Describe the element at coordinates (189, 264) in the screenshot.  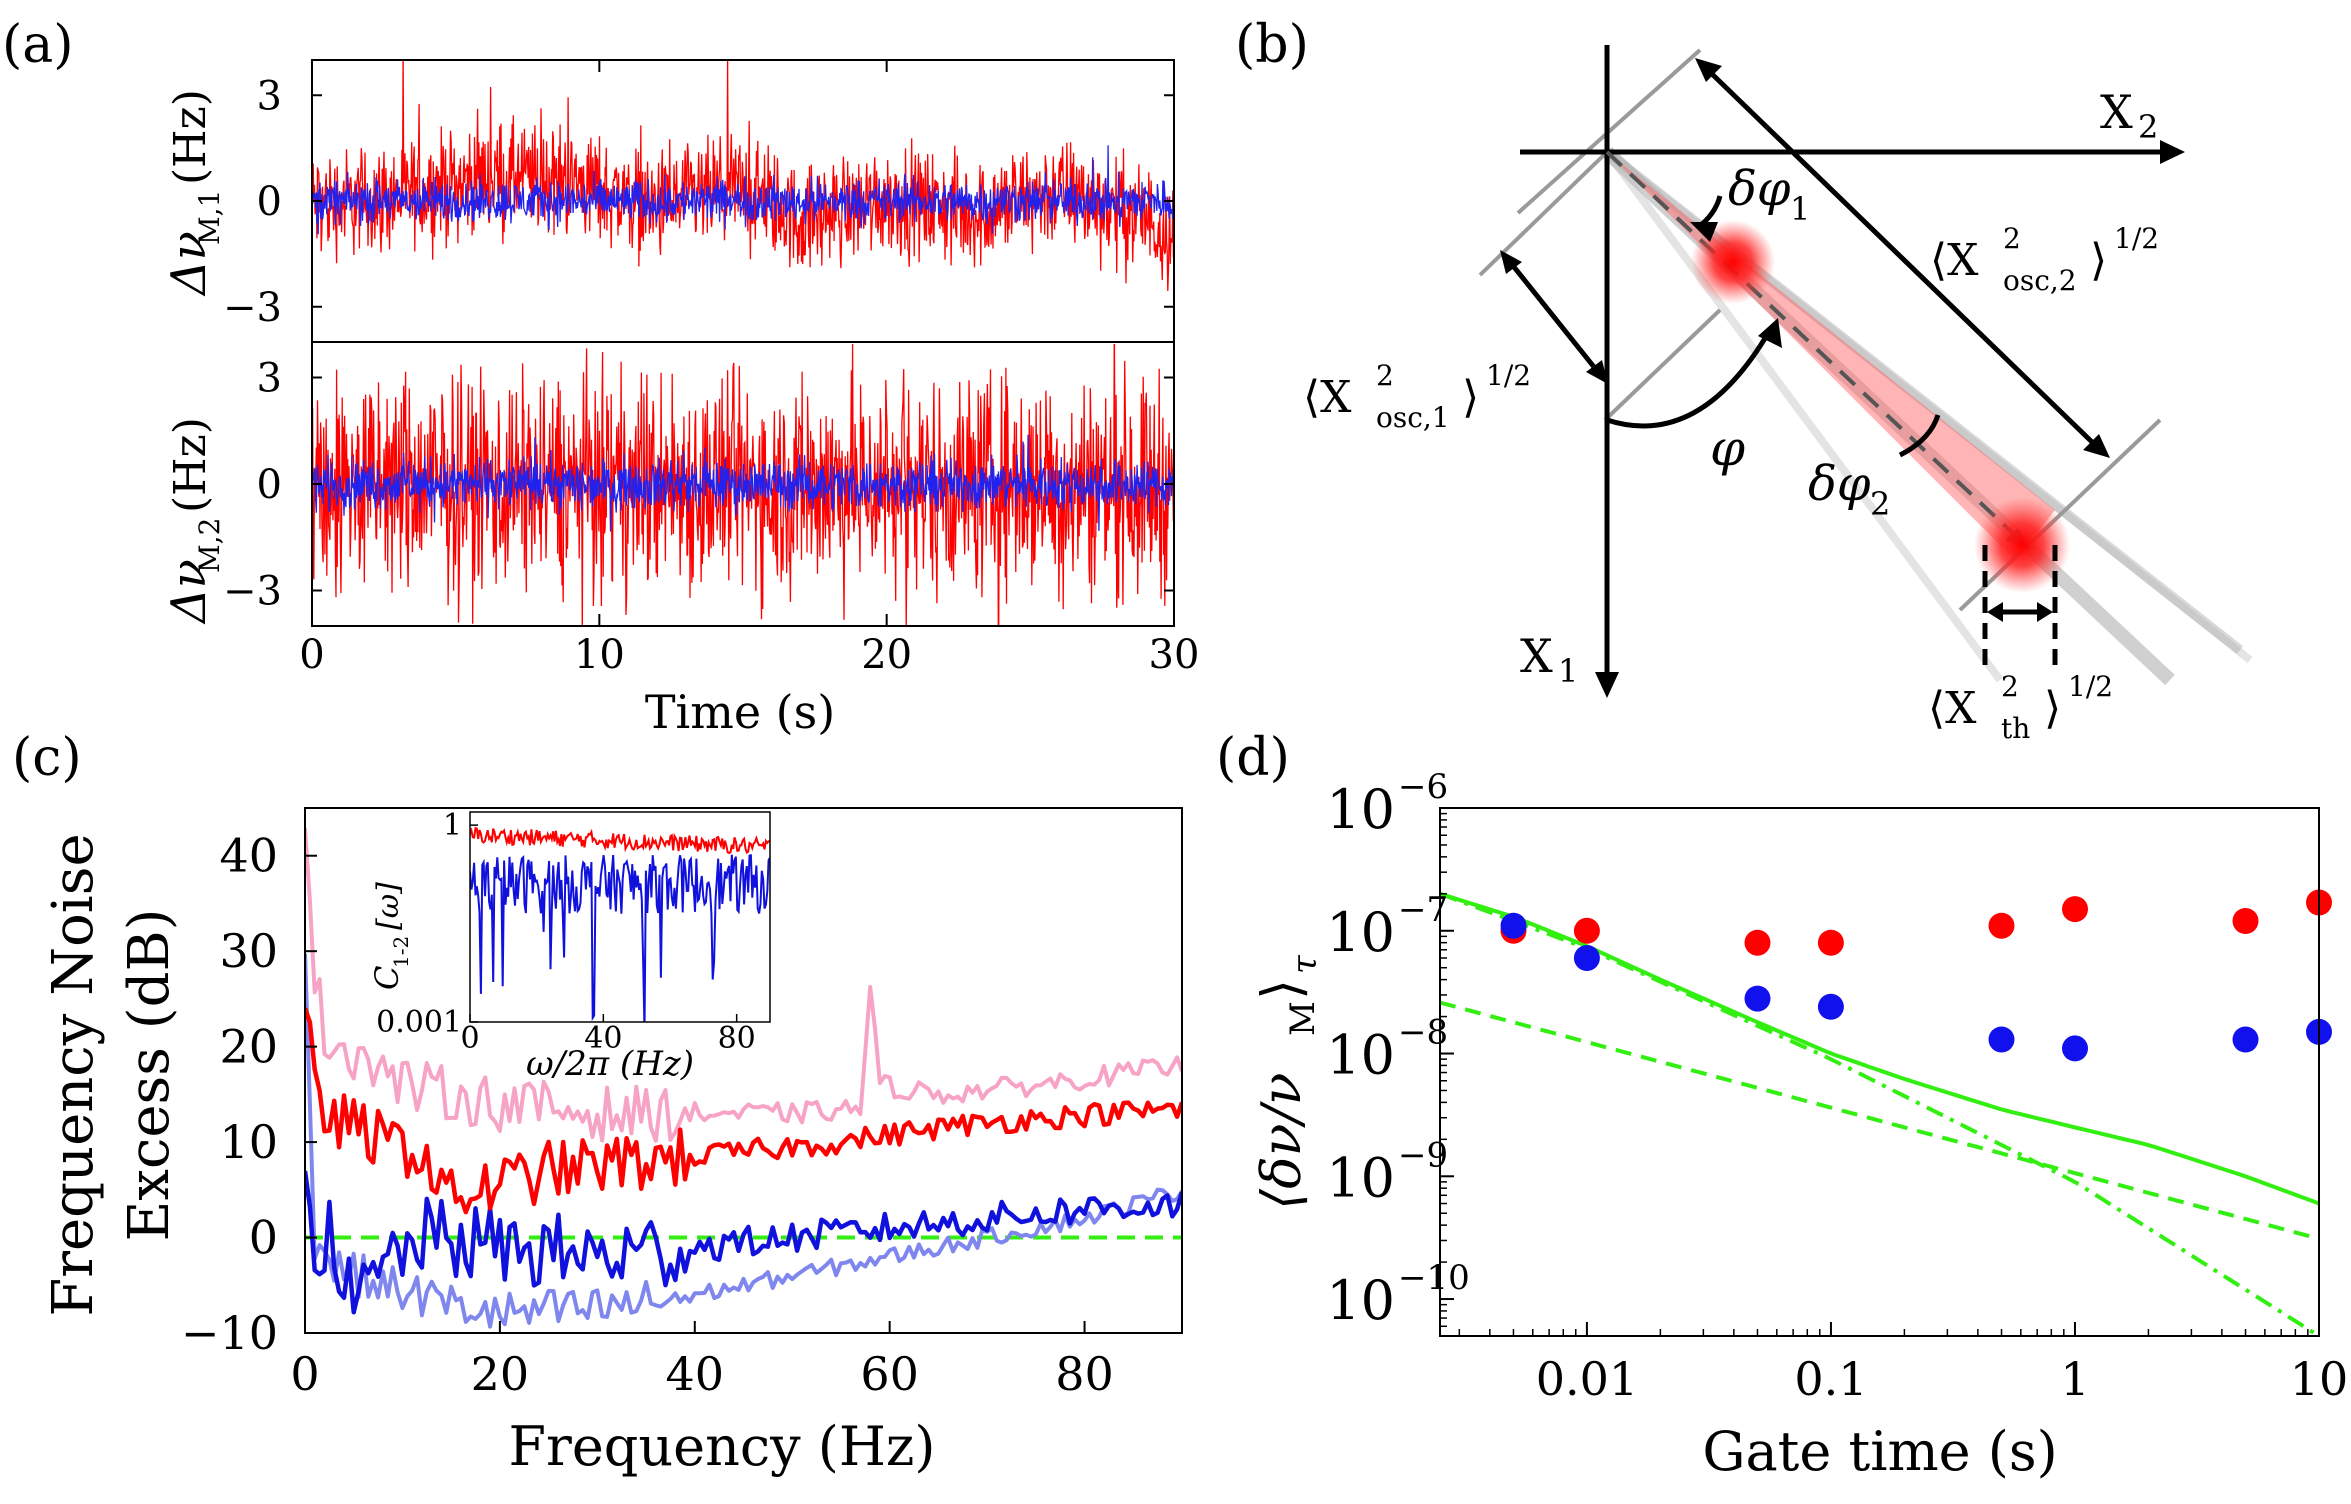
I see `svg-text: Δν` at that location.